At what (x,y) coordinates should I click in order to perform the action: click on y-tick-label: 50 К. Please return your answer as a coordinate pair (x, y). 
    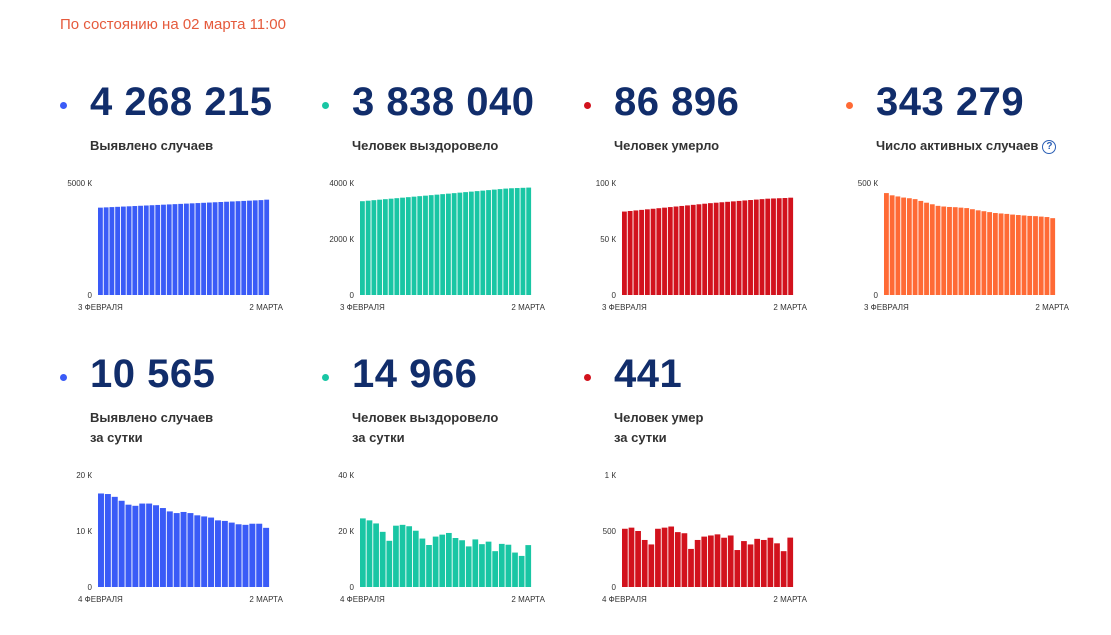
    Looking at the image, I should click on (608, 239).